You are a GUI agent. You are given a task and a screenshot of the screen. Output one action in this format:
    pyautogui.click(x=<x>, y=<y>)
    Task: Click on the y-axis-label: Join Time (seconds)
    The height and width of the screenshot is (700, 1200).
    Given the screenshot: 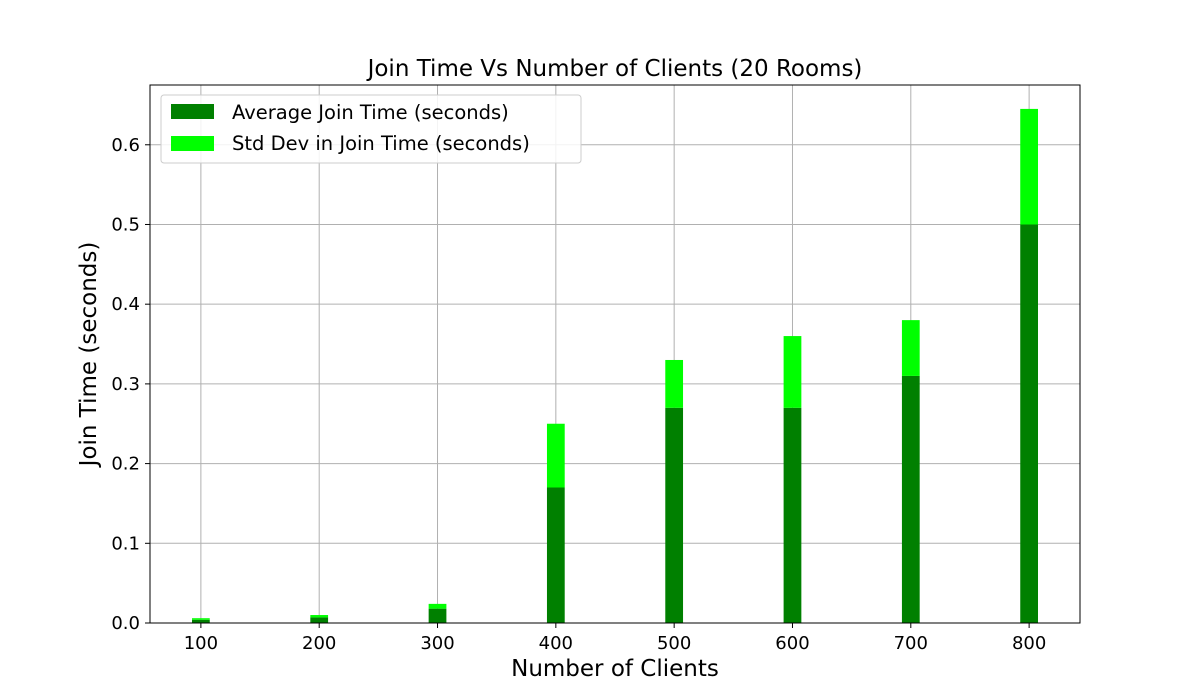 What is the action you would take?
    pyautogui.click(x=89, y=355)
    